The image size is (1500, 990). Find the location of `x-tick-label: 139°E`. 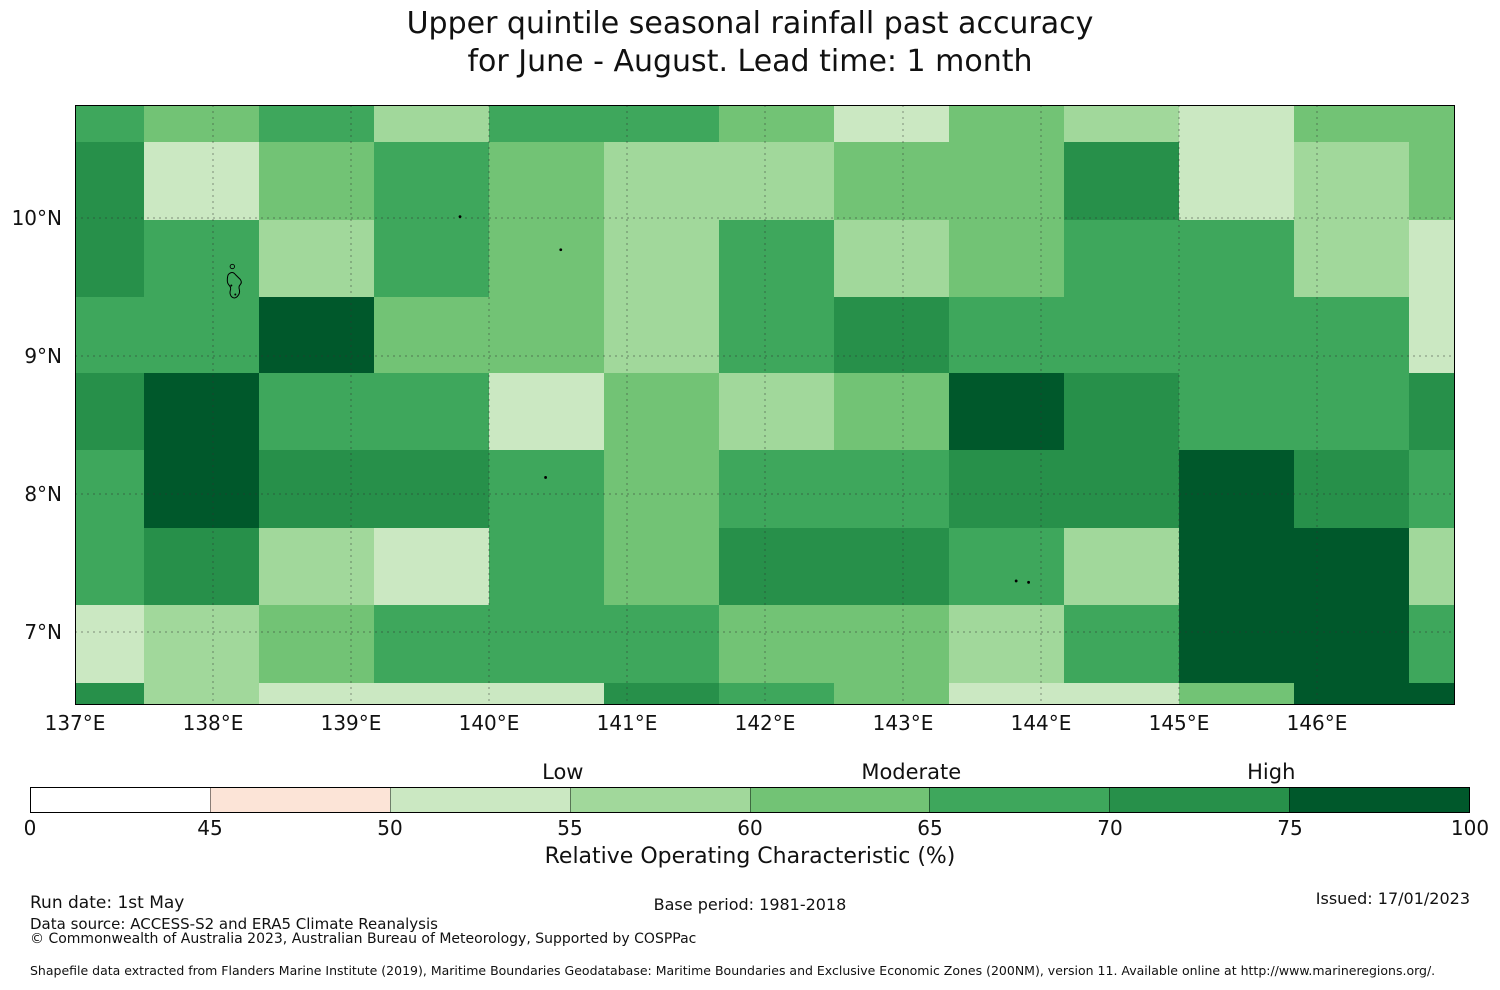

x-tick-label: 139°E is located at coordinates (351, 723).